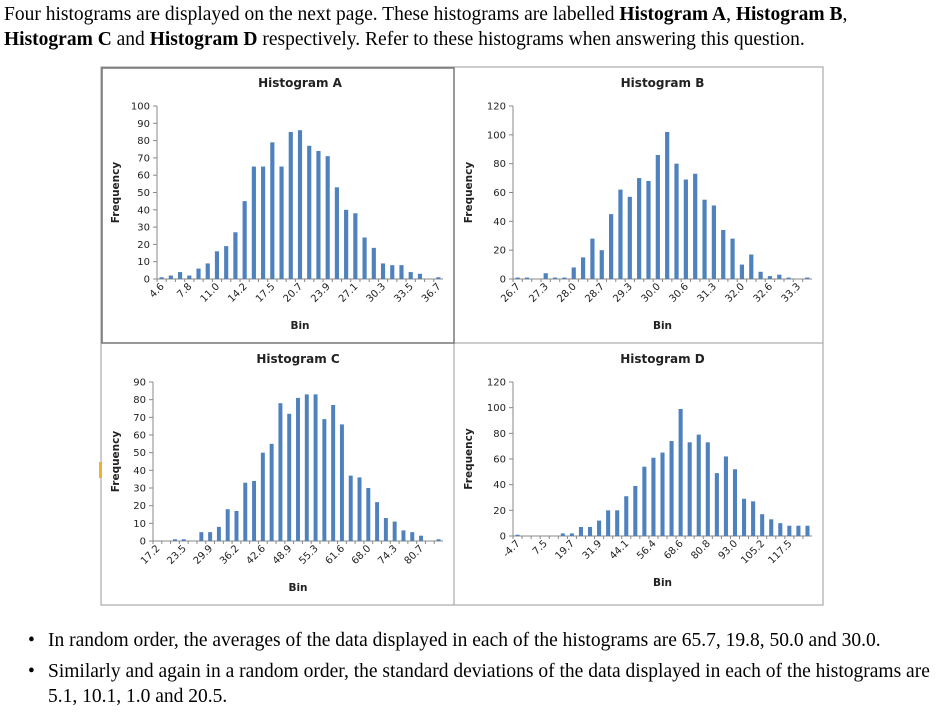  I want to click on x-tick-label: 7.5, so click(540, 547).